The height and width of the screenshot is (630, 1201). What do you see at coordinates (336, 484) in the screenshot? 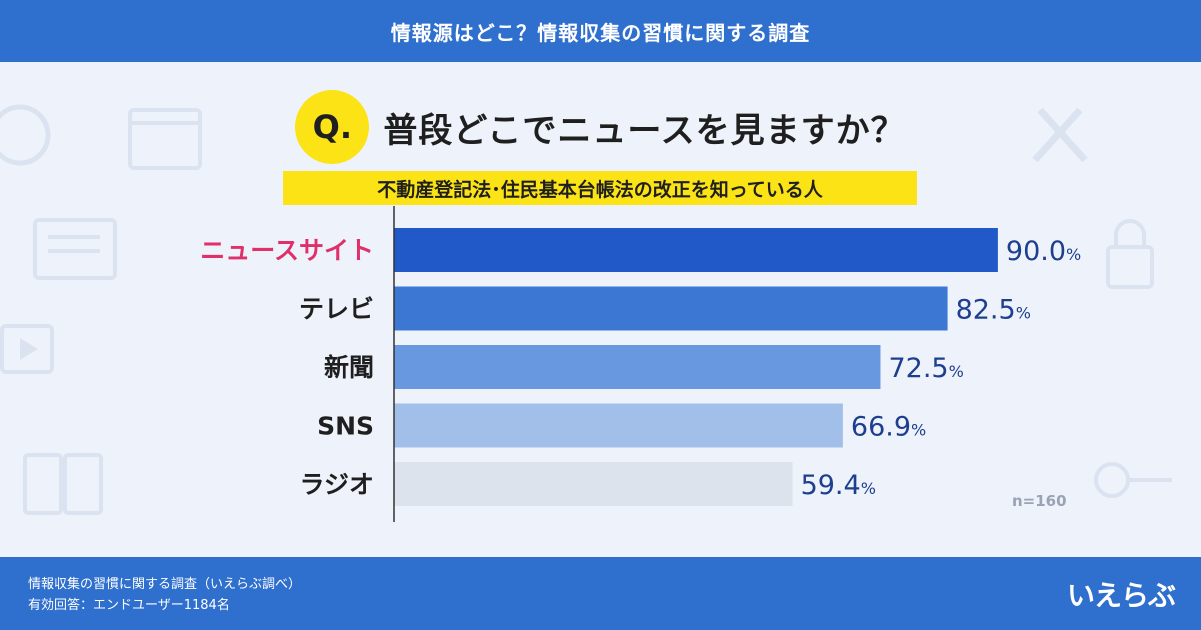
I see `category-label-5: ラジオ` at bounding box center [336, 484].